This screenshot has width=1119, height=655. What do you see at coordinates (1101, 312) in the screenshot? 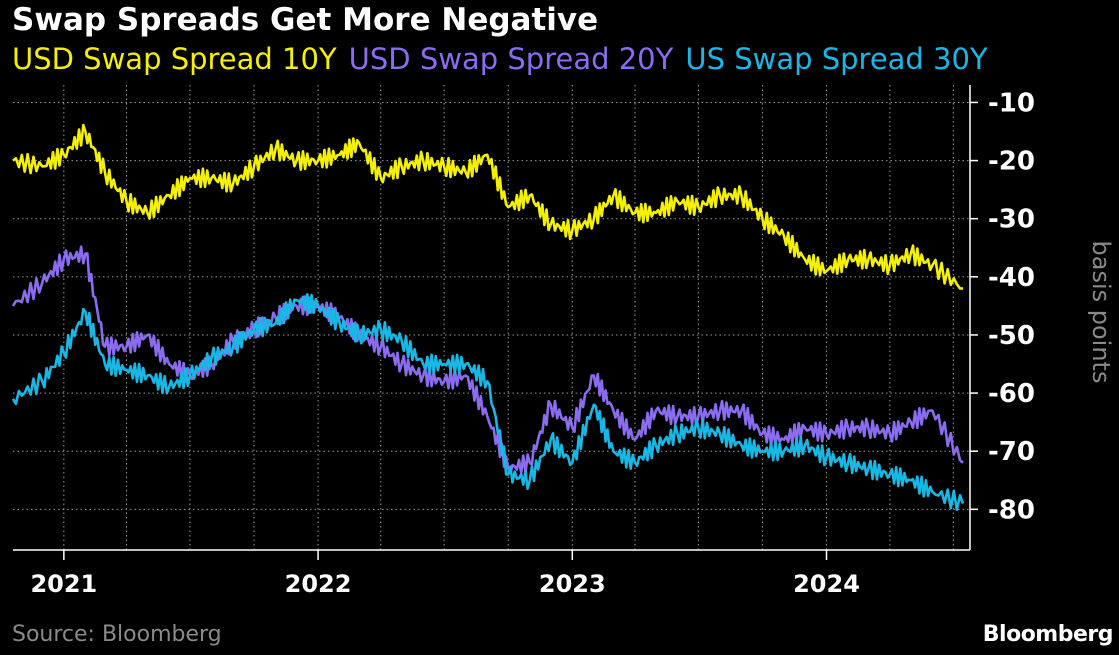
I see `y-axis-label: basis points` at bounding box center [1101, 312].